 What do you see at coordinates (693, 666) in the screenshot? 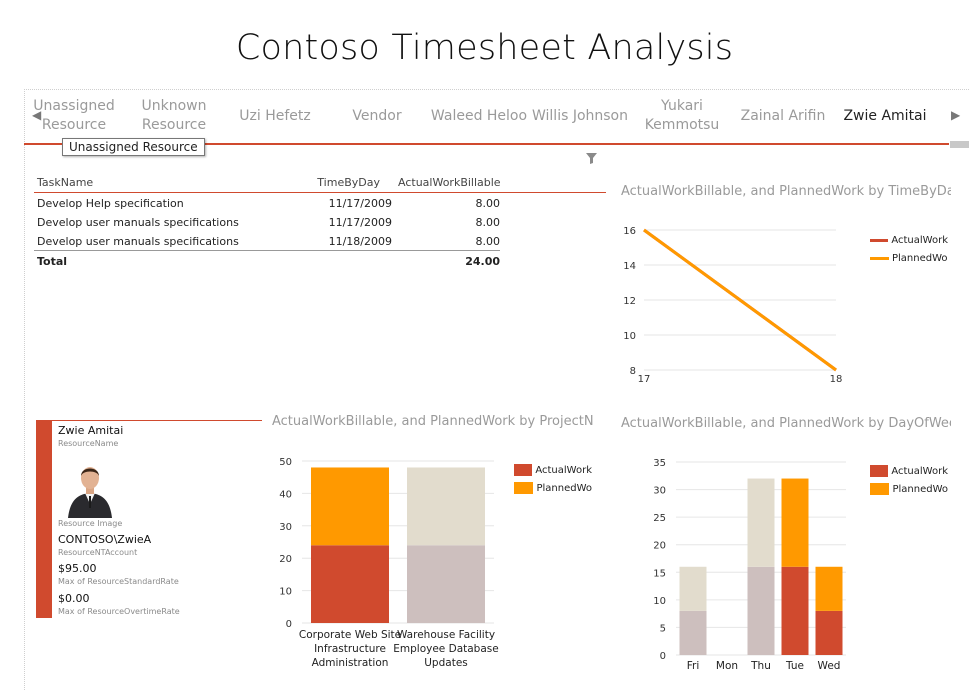
I see `x-tick-label: Fri` at bounding box center [693, 666].